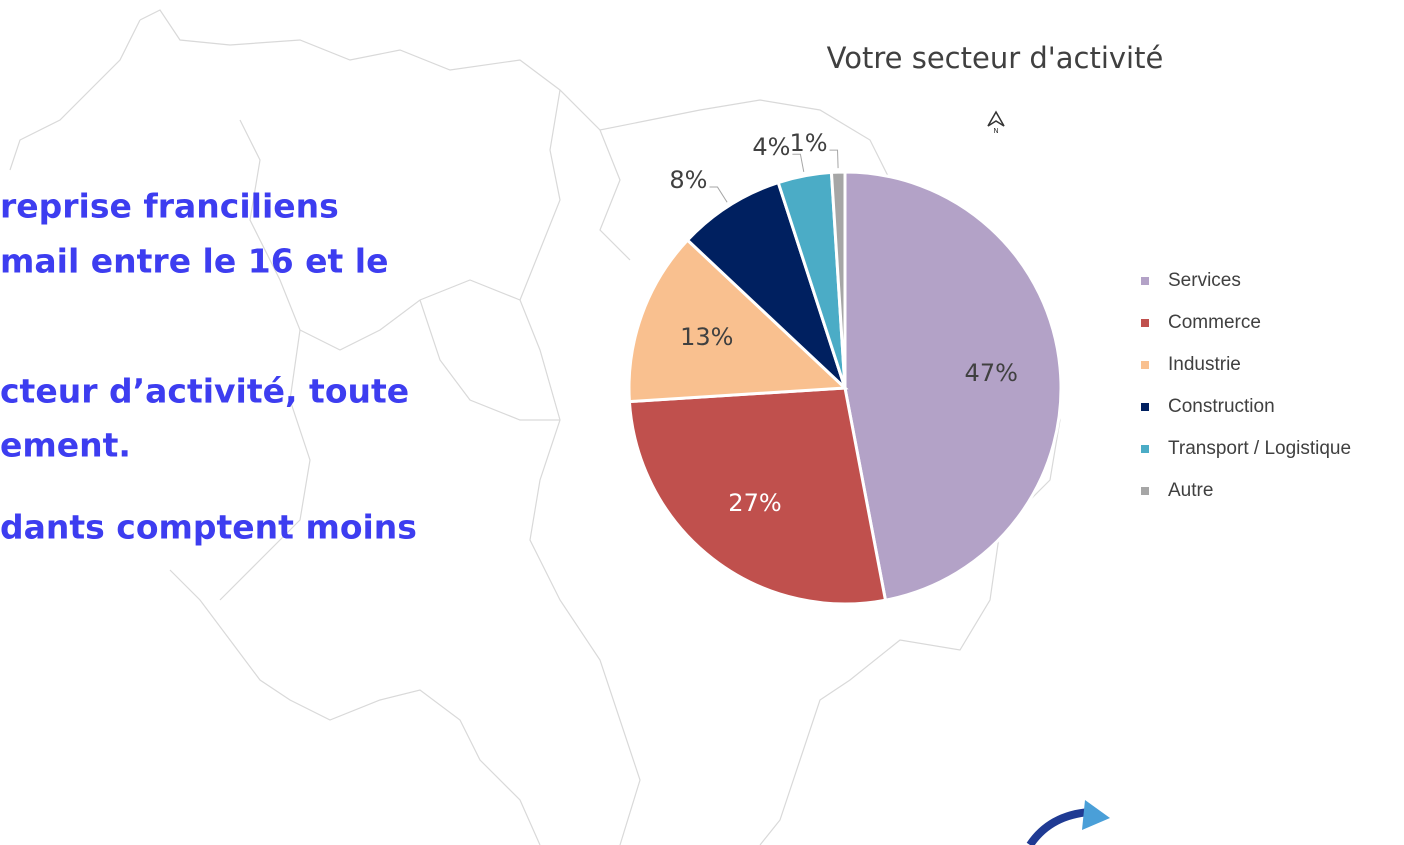 The width and height of the screenshot is (1404, 845). Describe the element at coordinates (706, 337) in the screenshot. I see `data-label: 13%` at that location.